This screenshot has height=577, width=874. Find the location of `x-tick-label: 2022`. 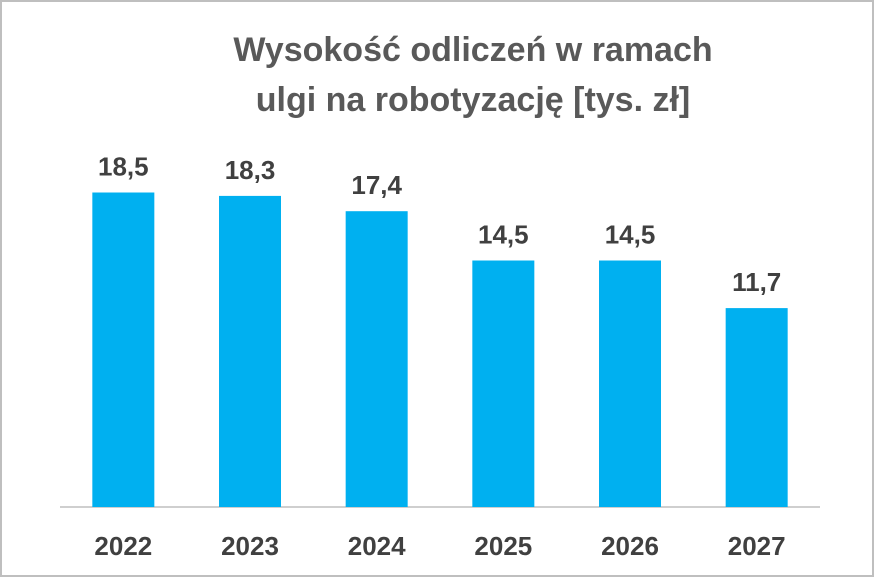

x-tick-label: 2022 is located at coordinates (123, 546).